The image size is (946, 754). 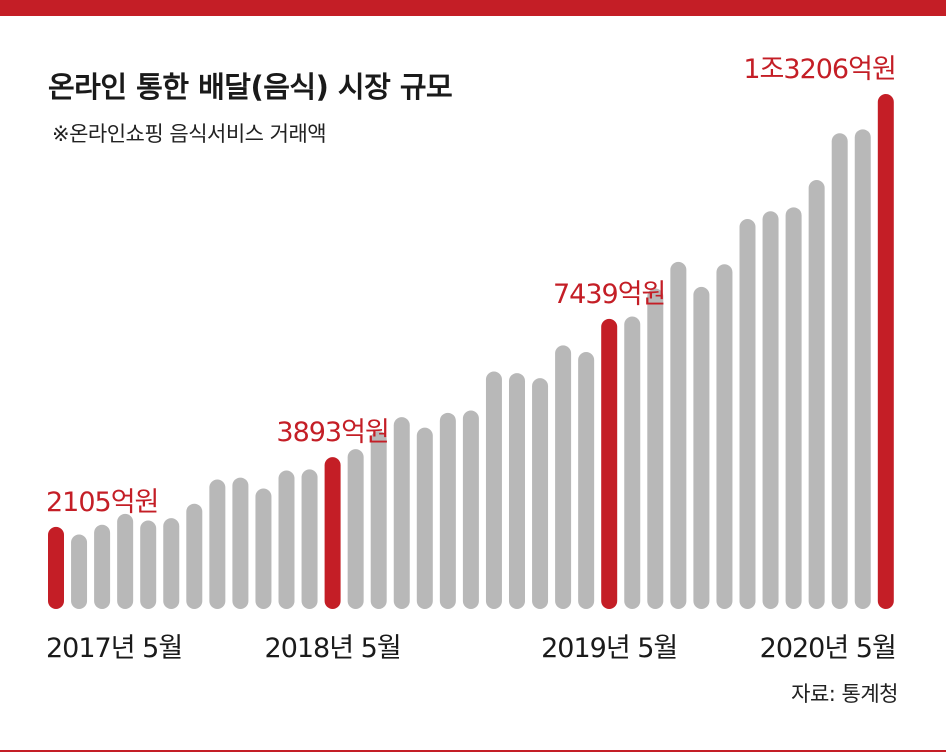 What do you see at coordinates (250, 87) in the screenshot?
I see `chart-title: 온라인 통한 배달(음식) 시장 규모` at bounding box center [250, 87].